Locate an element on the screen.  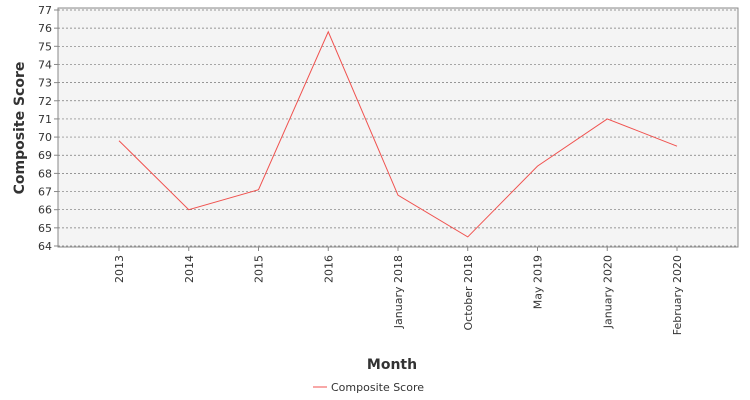
x-tick-label: January 2018 is located at coordinates (398, 292).